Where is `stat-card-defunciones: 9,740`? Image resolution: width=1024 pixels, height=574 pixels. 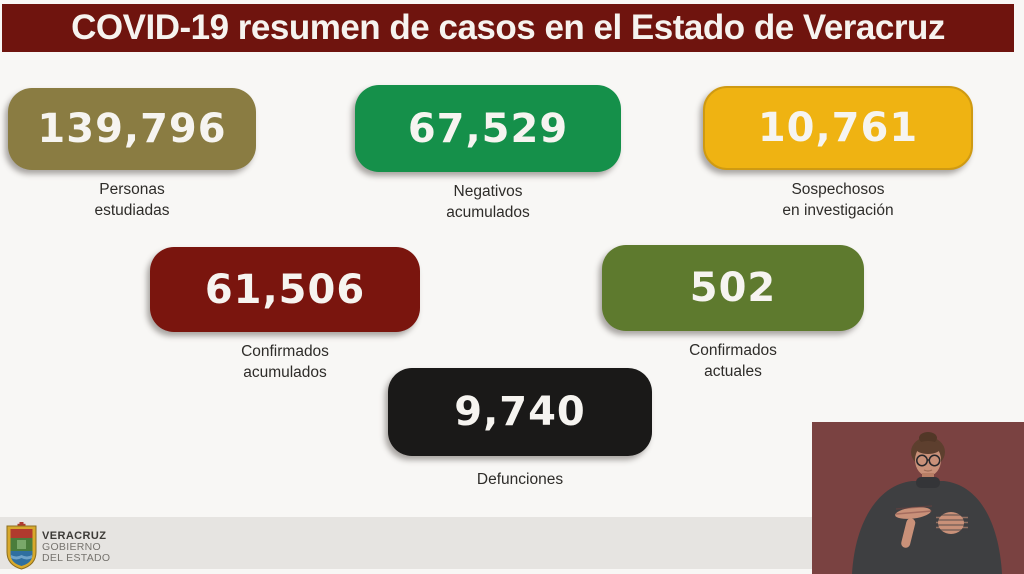
stat-card-defunciones: 9,740 is located at coordinates (520, 412).